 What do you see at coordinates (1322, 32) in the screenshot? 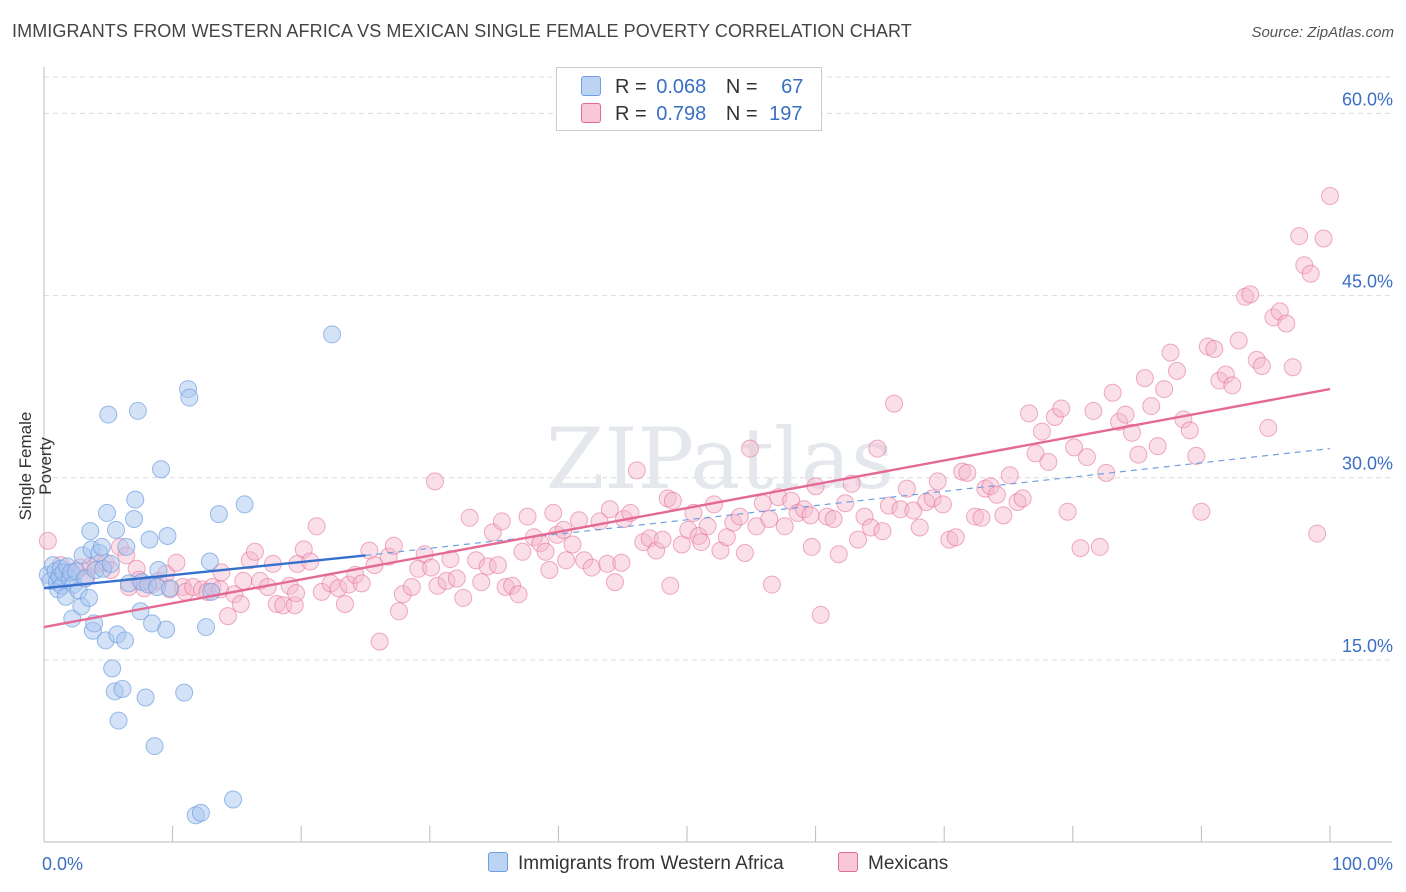
I see `source-label: Source: ZipAtlas.com` at bounding box center [1322, 32].